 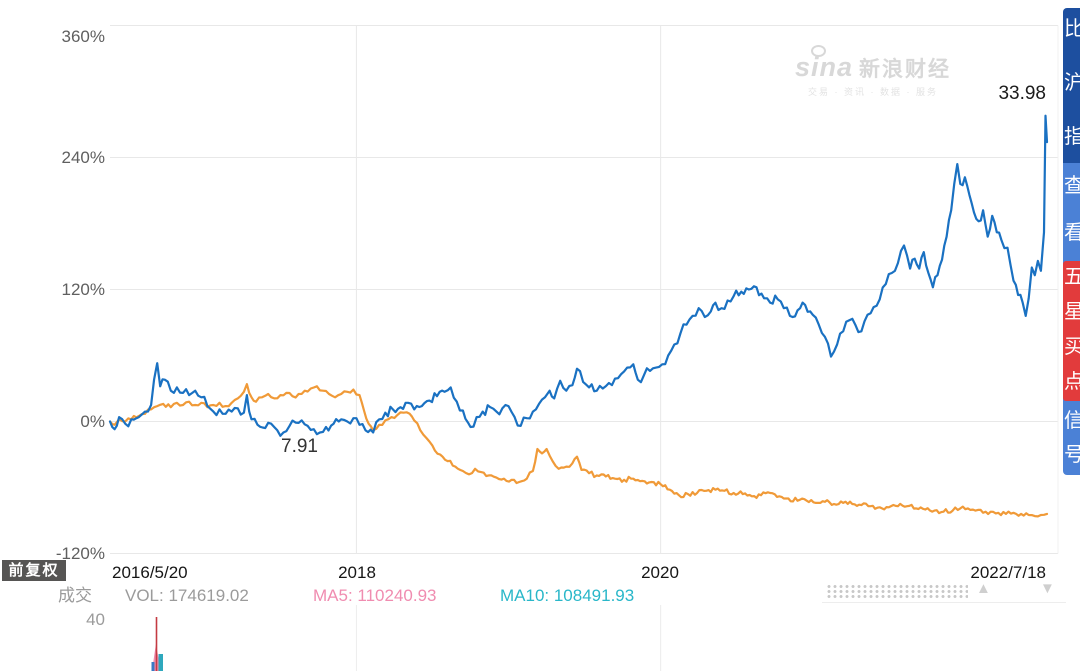 I want to click on ribbon-char: 沪, so click(x=1072, y=83).